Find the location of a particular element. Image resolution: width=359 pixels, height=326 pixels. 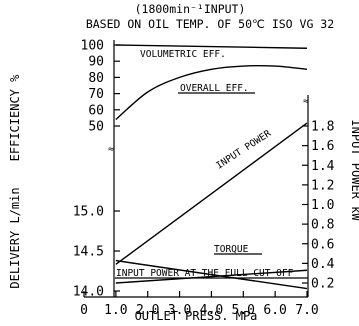

power-tick-label: 1.2 is located at coordinates (322, 185).